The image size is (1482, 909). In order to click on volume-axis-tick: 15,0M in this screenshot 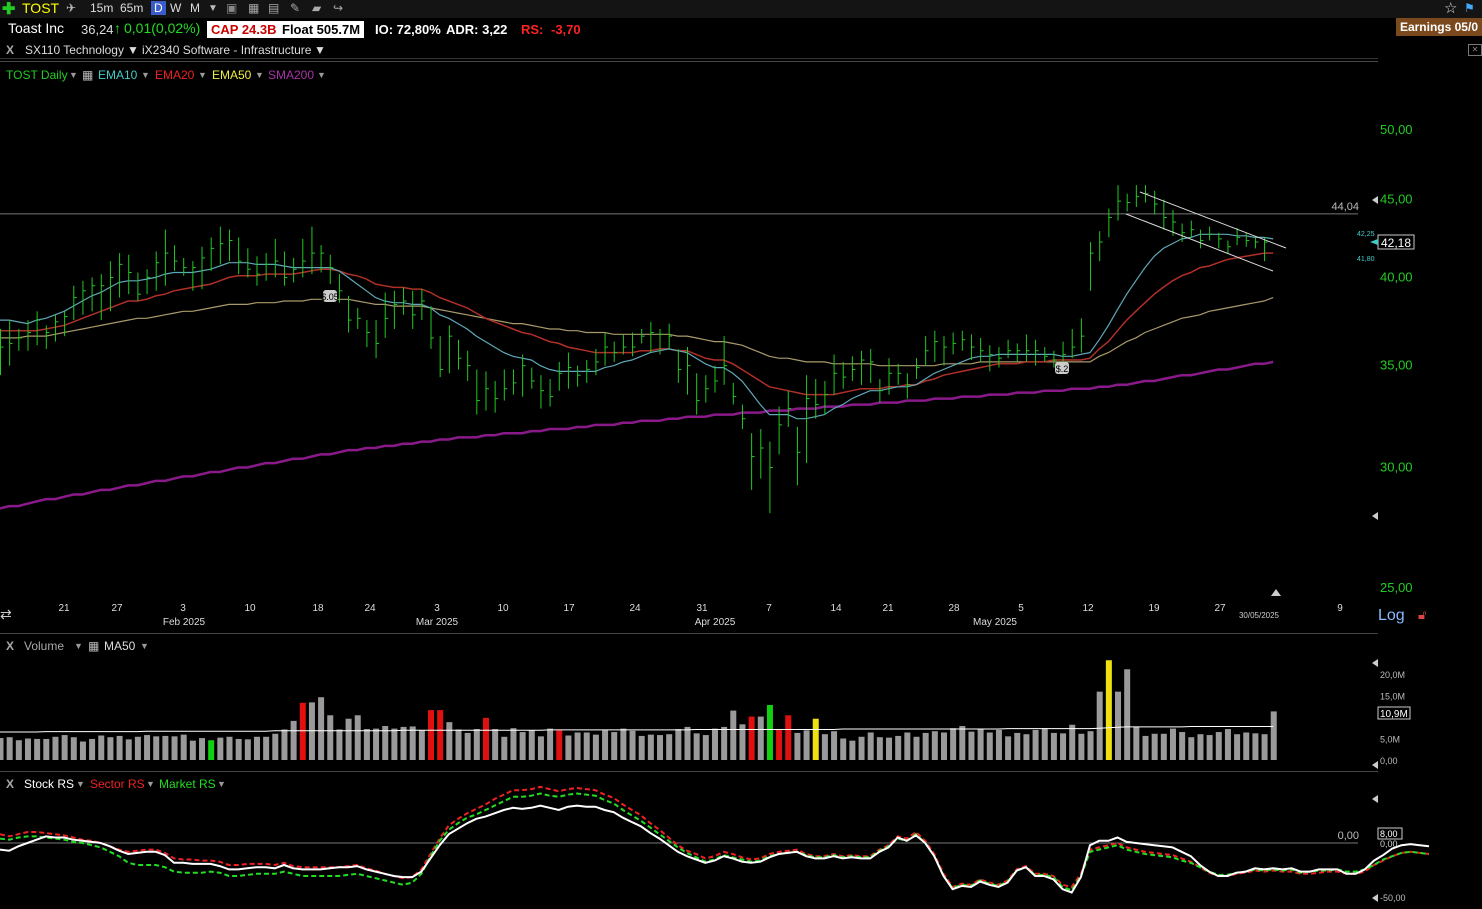, I will do `click(1392, 697)`.